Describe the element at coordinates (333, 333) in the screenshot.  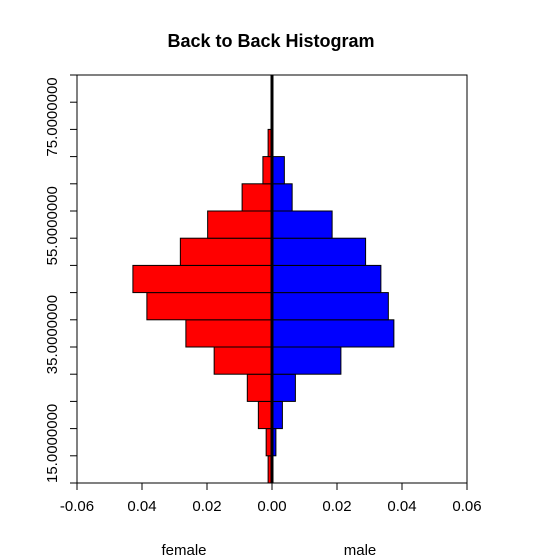
I see `male-bar-42.5` at that location.